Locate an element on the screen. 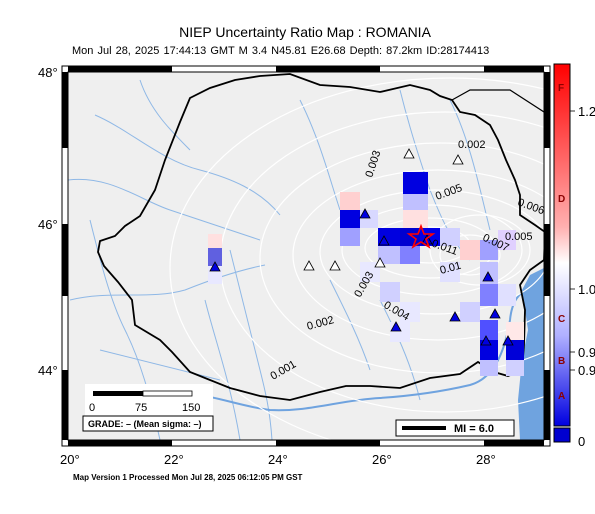  colorbar-value: 0 is located at coordinates (581, 441).